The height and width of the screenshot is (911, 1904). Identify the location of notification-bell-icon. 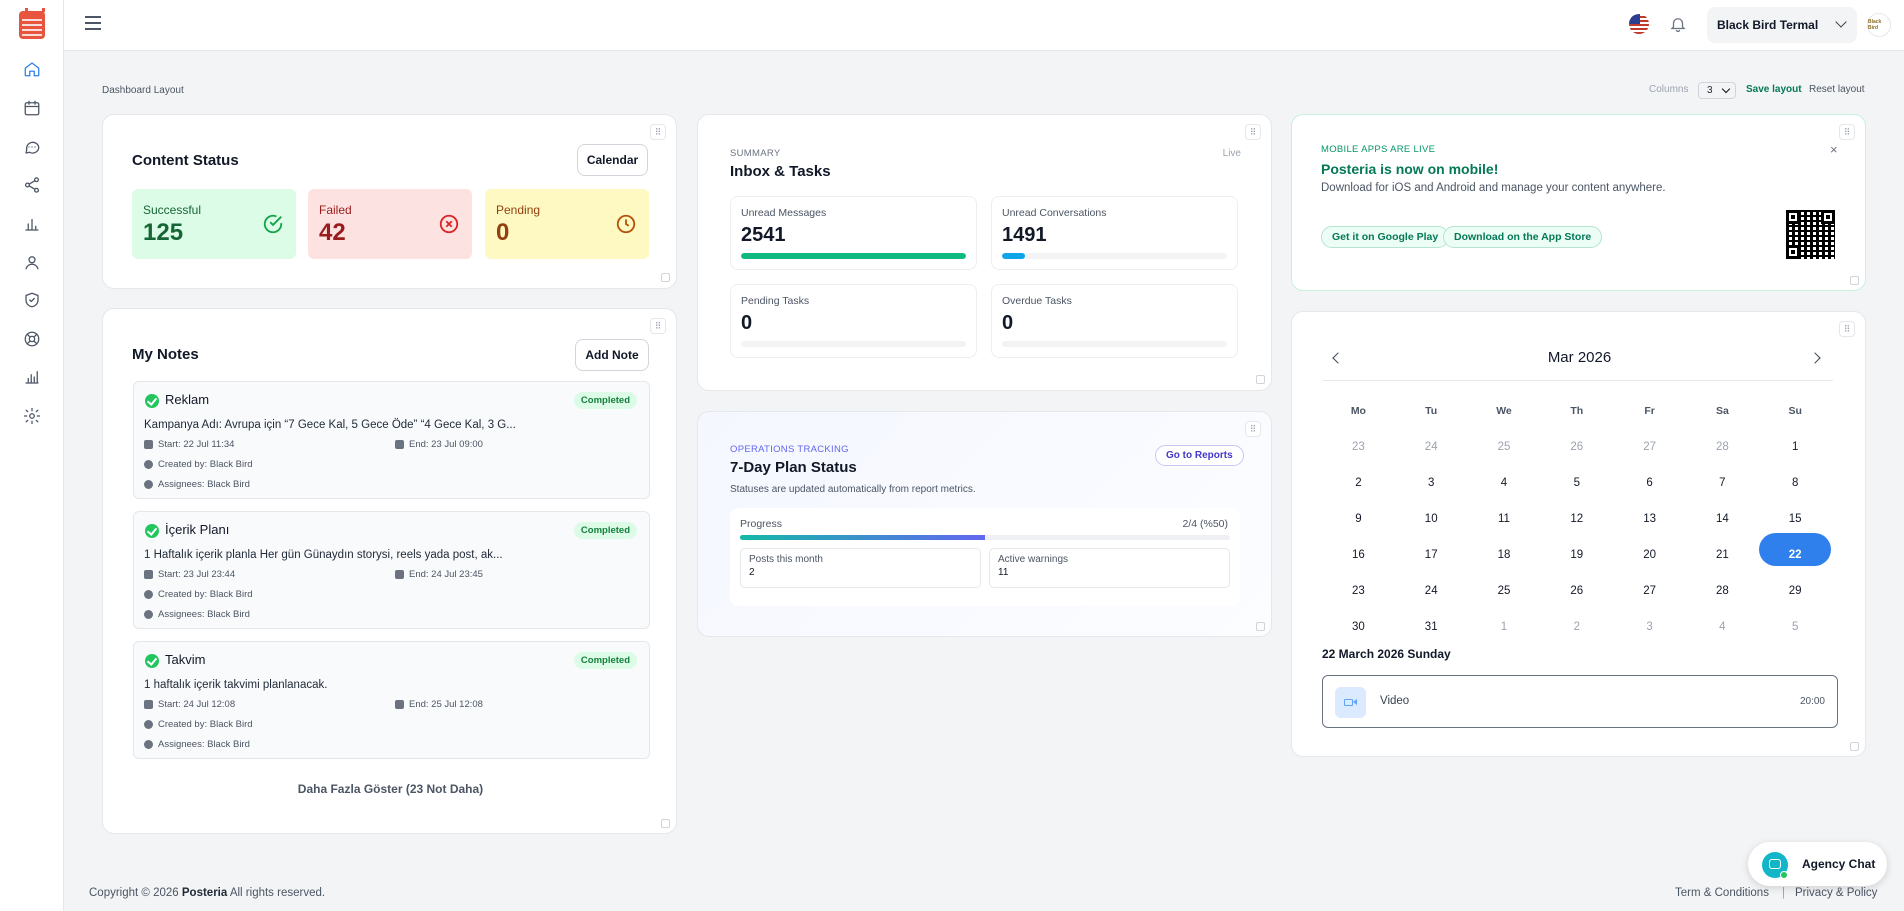
(1678, 24).